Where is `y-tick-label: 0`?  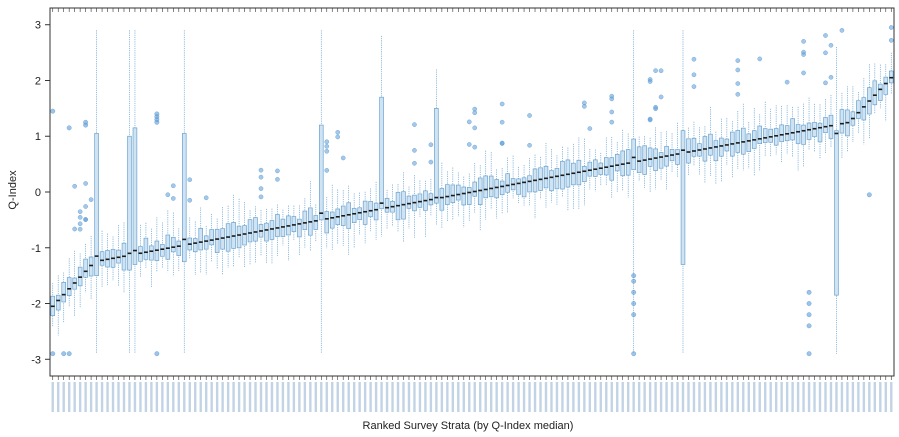
y-tick-label: 0 is located at coordinates (38, 193).